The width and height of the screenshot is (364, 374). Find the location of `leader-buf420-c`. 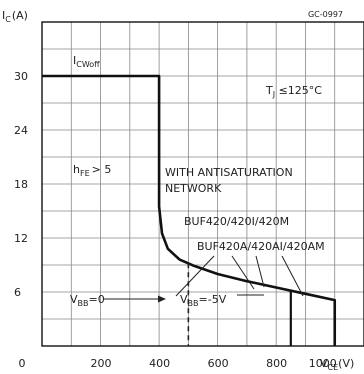

leader-buf420-c is located at coordinates (260, 271).